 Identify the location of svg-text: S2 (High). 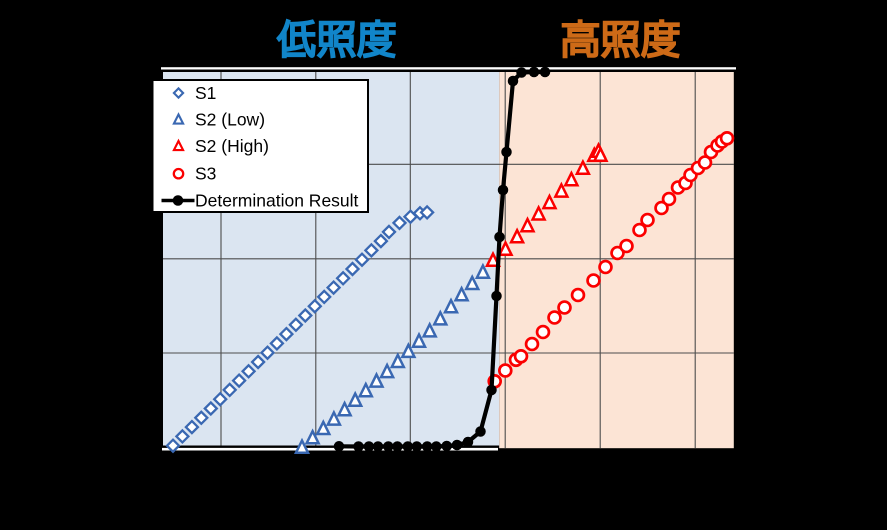
(232, 146).